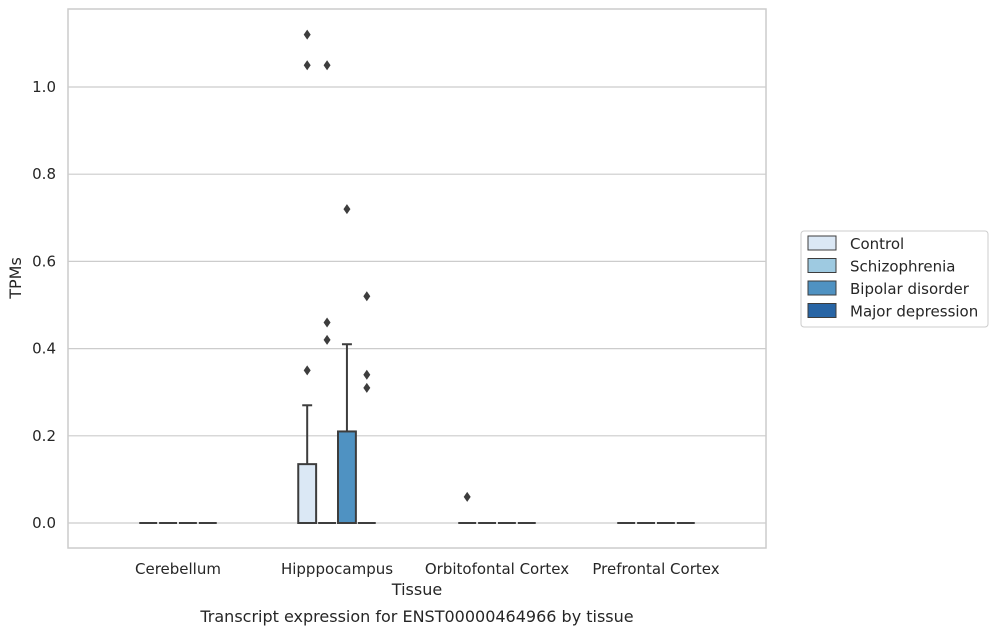 This screenshot has height=634, width=997. I want to click on legend-label: Control, so click(877, 244).